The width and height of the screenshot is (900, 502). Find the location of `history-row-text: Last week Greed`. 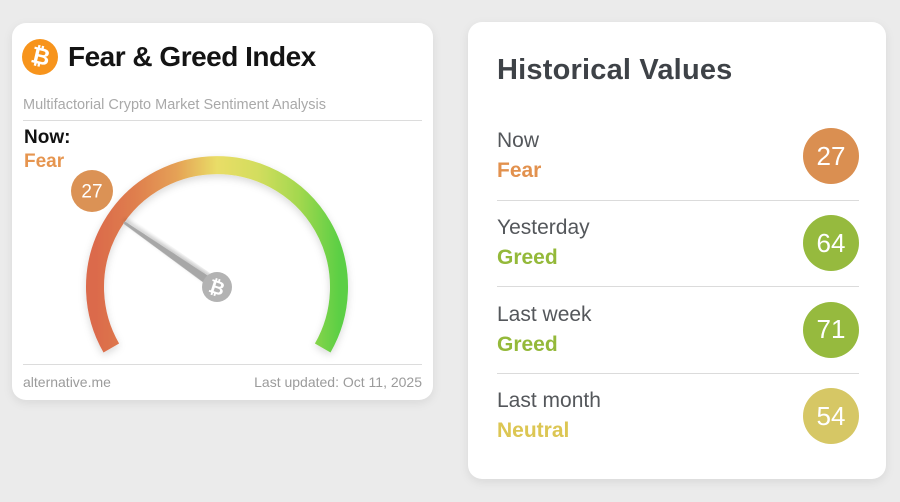

history-row-text: Last week Greed is located at coordinates (544, 330).